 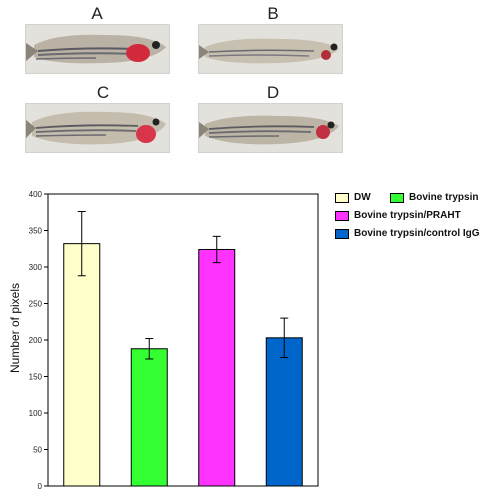 I want to click on y-tick-label: 50, so click(x=37, y=450).